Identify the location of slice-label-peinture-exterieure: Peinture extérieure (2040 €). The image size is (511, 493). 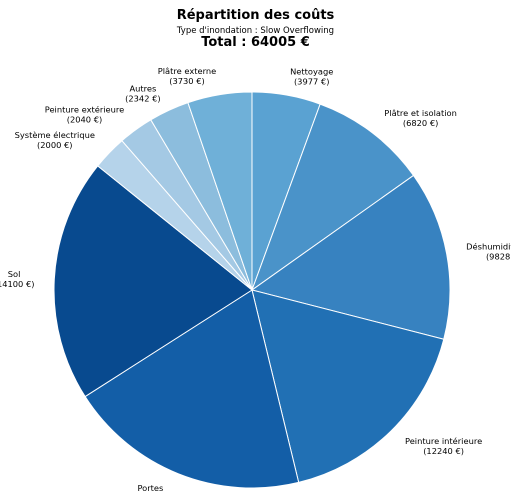
(85, 115).